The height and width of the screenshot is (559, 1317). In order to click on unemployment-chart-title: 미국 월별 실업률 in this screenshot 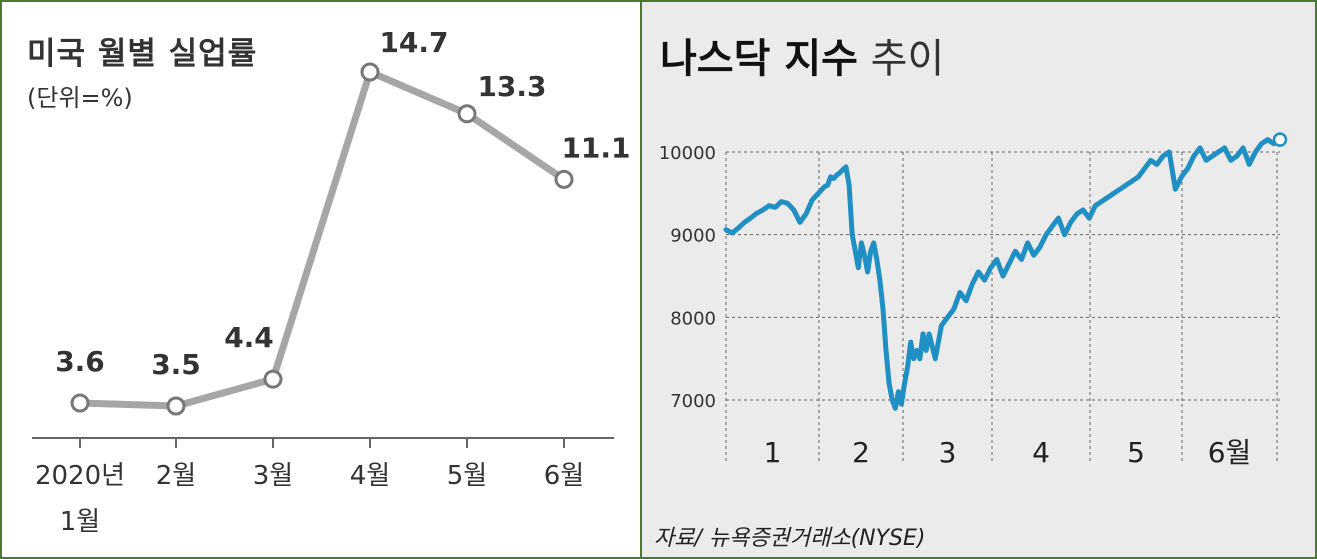, I will do `click(142, 54)`.